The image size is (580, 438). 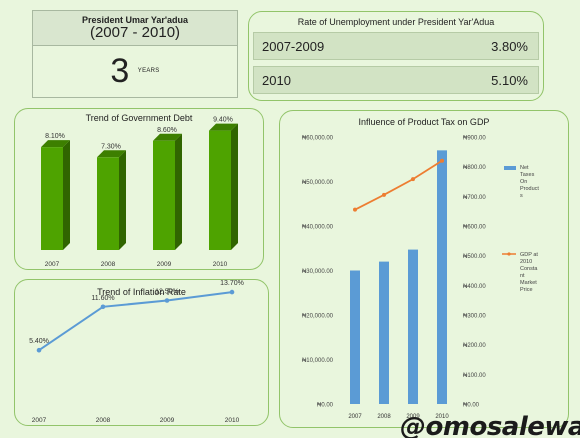 What do you see at coordinates (524, 168) in the screenshot?
I see `legend-label: Net` at bounding box center [524, 168].